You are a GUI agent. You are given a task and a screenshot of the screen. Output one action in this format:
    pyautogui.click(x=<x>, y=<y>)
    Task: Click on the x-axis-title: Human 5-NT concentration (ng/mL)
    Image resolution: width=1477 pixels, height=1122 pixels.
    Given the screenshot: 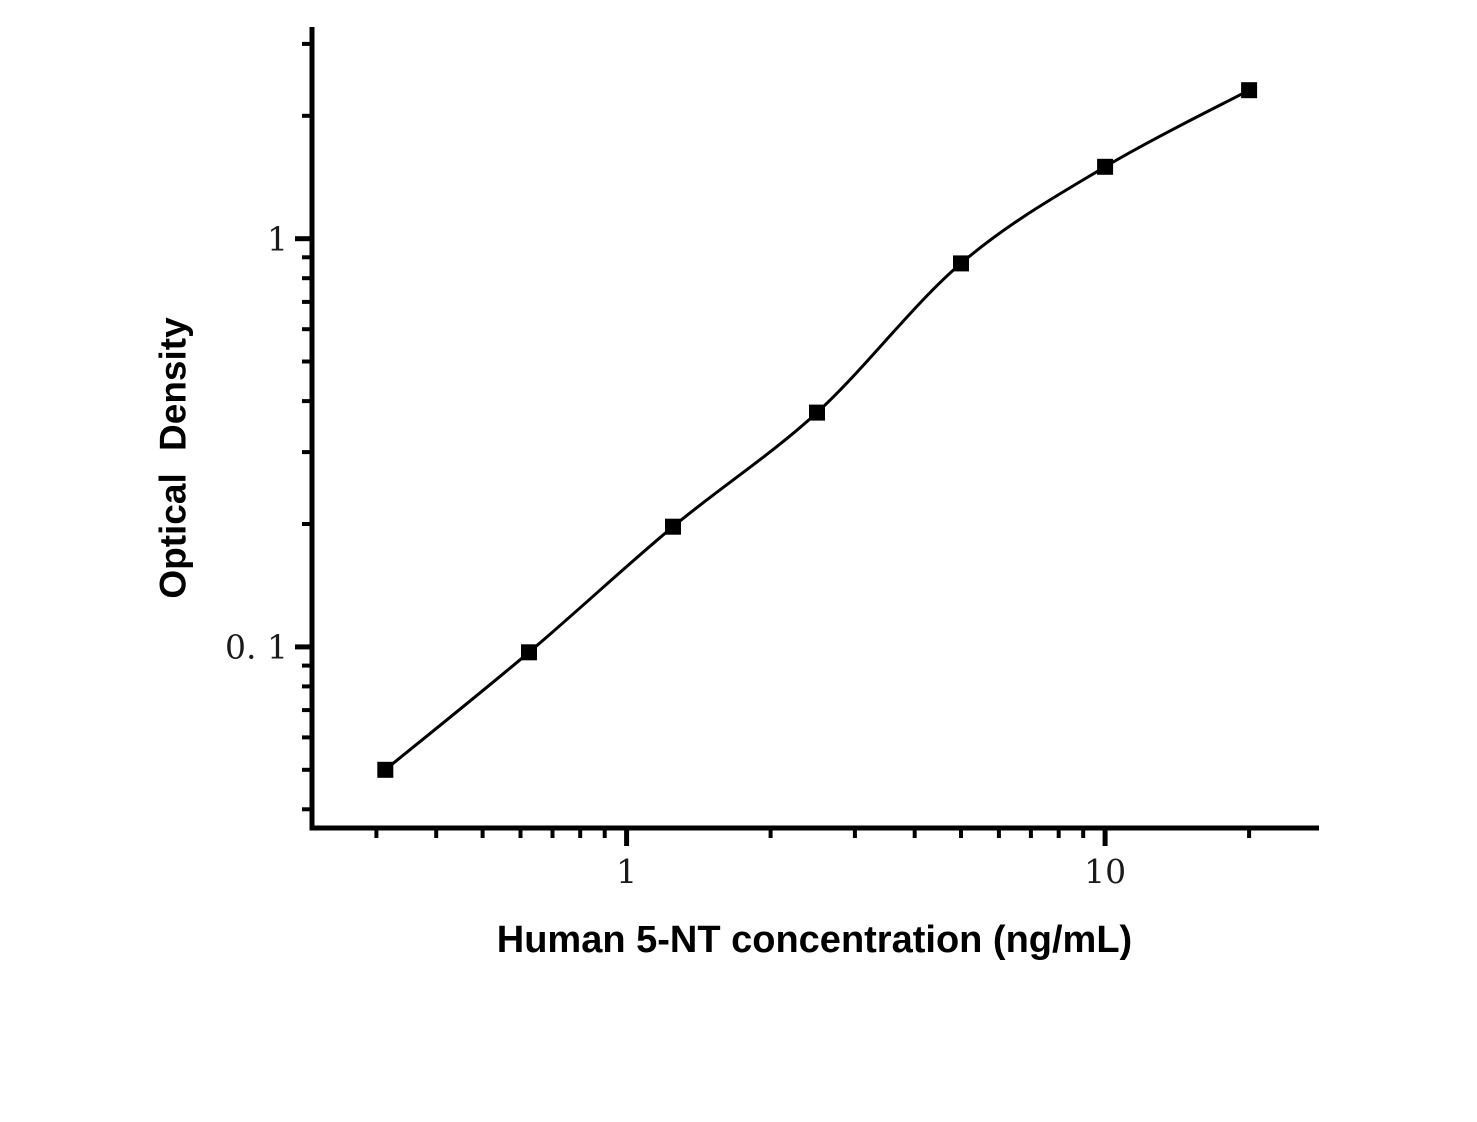 What is the action you would take?
    pyautogui.click(x=814, y=940)
    